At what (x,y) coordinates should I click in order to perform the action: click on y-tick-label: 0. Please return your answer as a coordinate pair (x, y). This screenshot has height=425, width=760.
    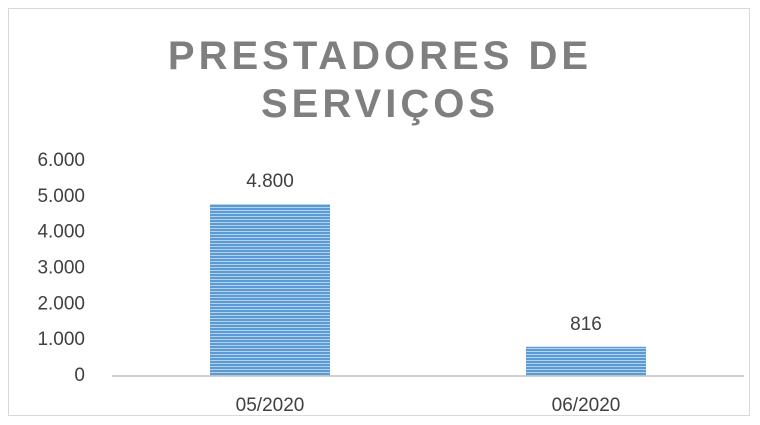
    Looking at the image, I should click on (79, 375).